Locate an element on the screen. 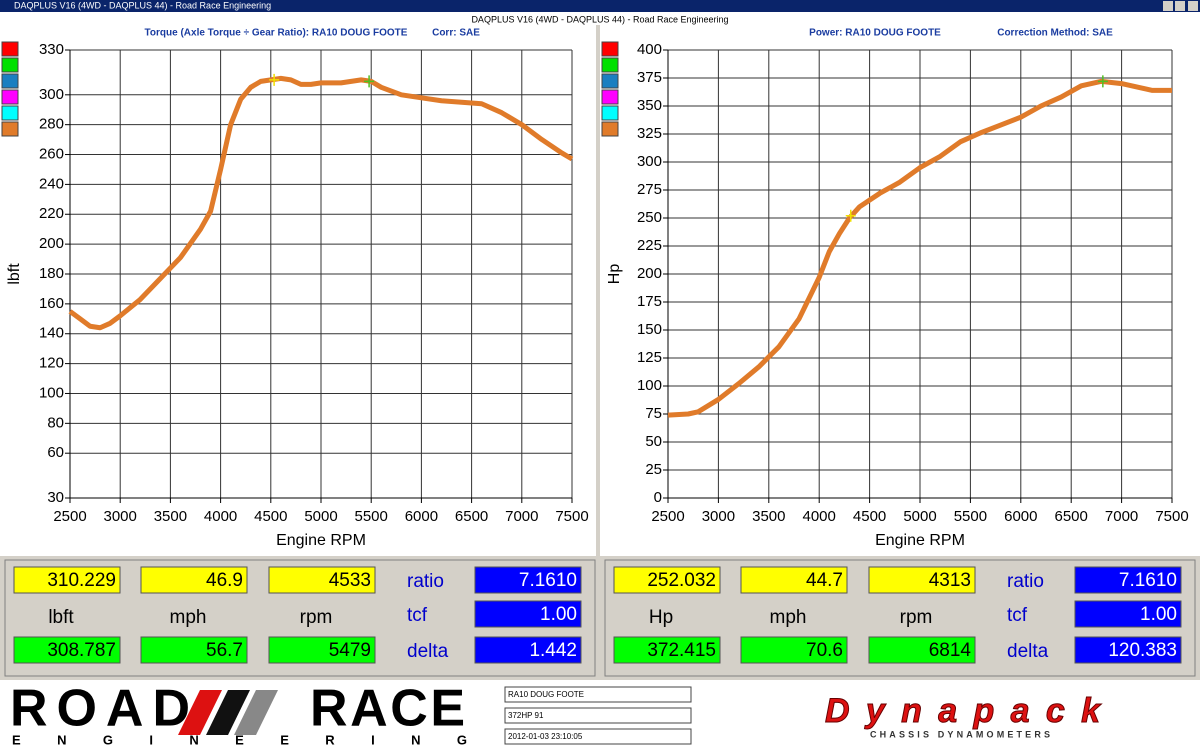 This screenshot has height=750, width=1200. y-tick-label: 160 is located at coordinates (51, 303).